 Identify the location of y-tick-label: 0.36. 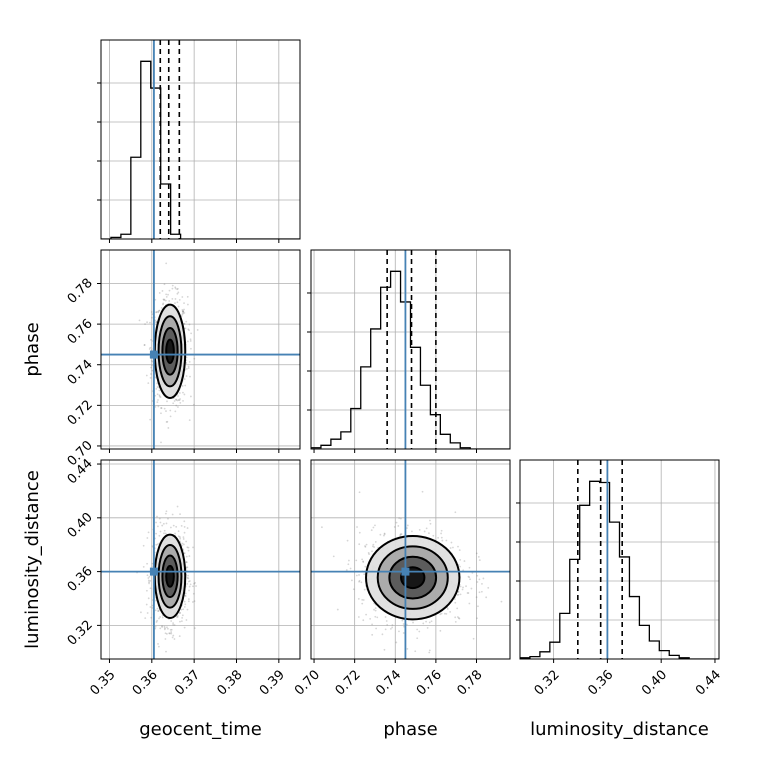
(80, 579).